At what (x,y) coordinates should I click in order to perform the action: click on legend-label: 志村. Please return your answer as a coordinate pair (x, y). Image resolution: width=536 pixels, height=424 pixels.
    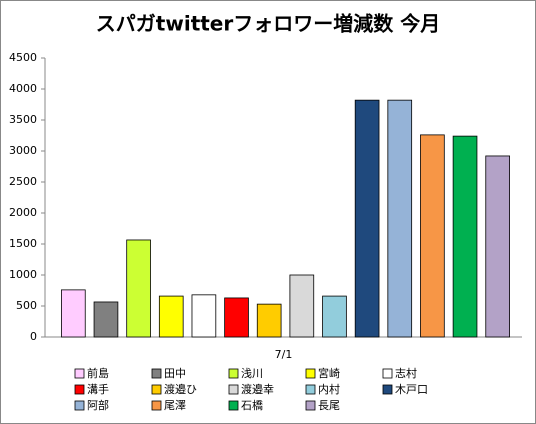
    Looking at the image, I should click on (406, 373).